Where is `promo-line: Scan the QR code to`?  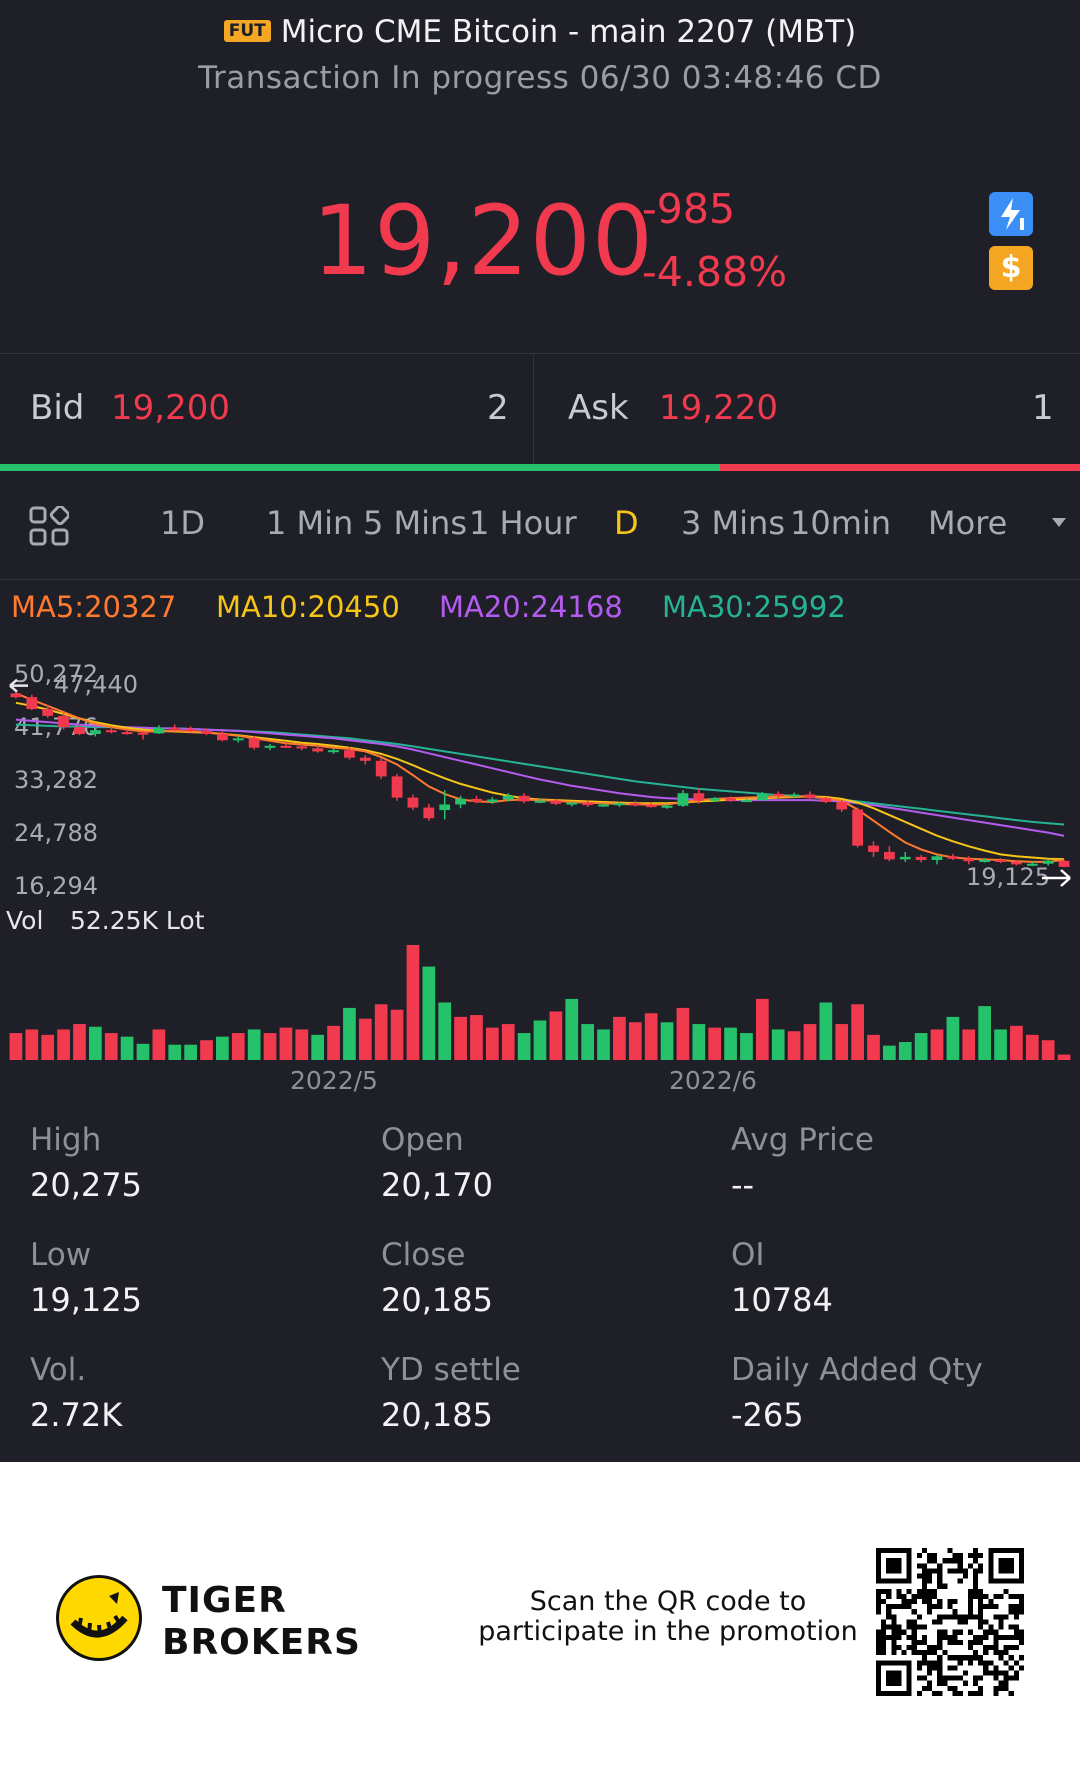
promo-line: Scan the QR code to is located at coordinates (668, 1601).